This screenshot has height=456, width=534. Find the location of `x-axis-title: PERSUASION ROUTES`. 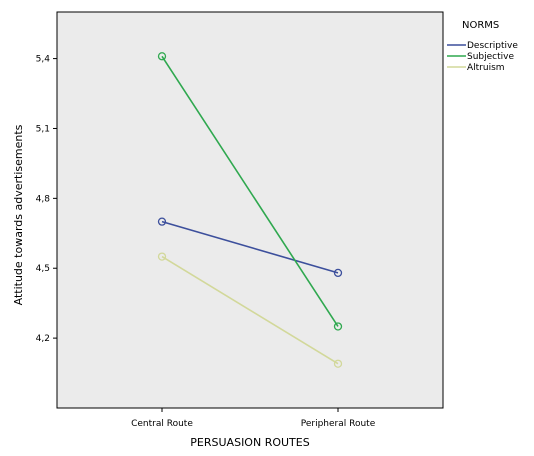

x-axis-title: PERSUASION ROUTES is located at coordinates (249, 442).